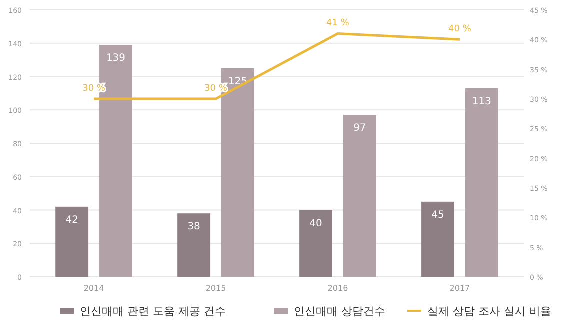 This screenshot has height=327, width=568. I want to click on x-tick-label: 2014, so click(94, 288).